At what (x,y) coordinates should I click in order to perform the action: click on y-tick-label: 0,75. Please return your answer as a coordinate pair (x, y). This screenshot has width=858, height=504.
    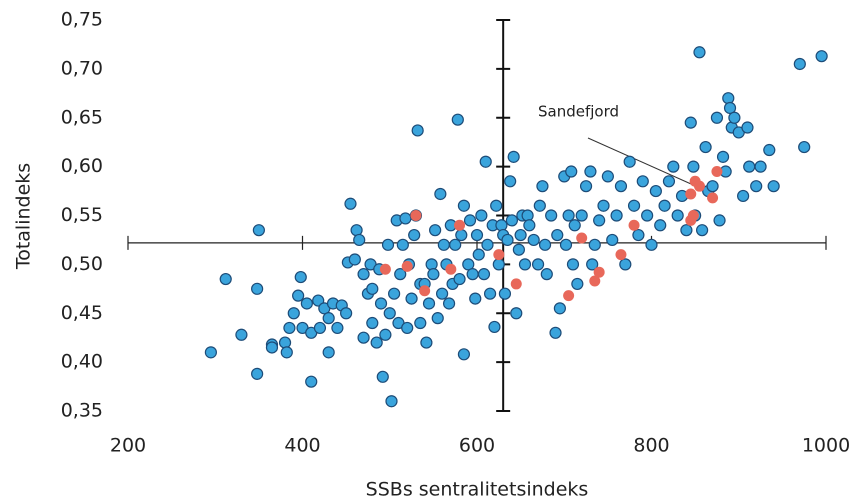
    Looking at the image, I should click on (82, 20).